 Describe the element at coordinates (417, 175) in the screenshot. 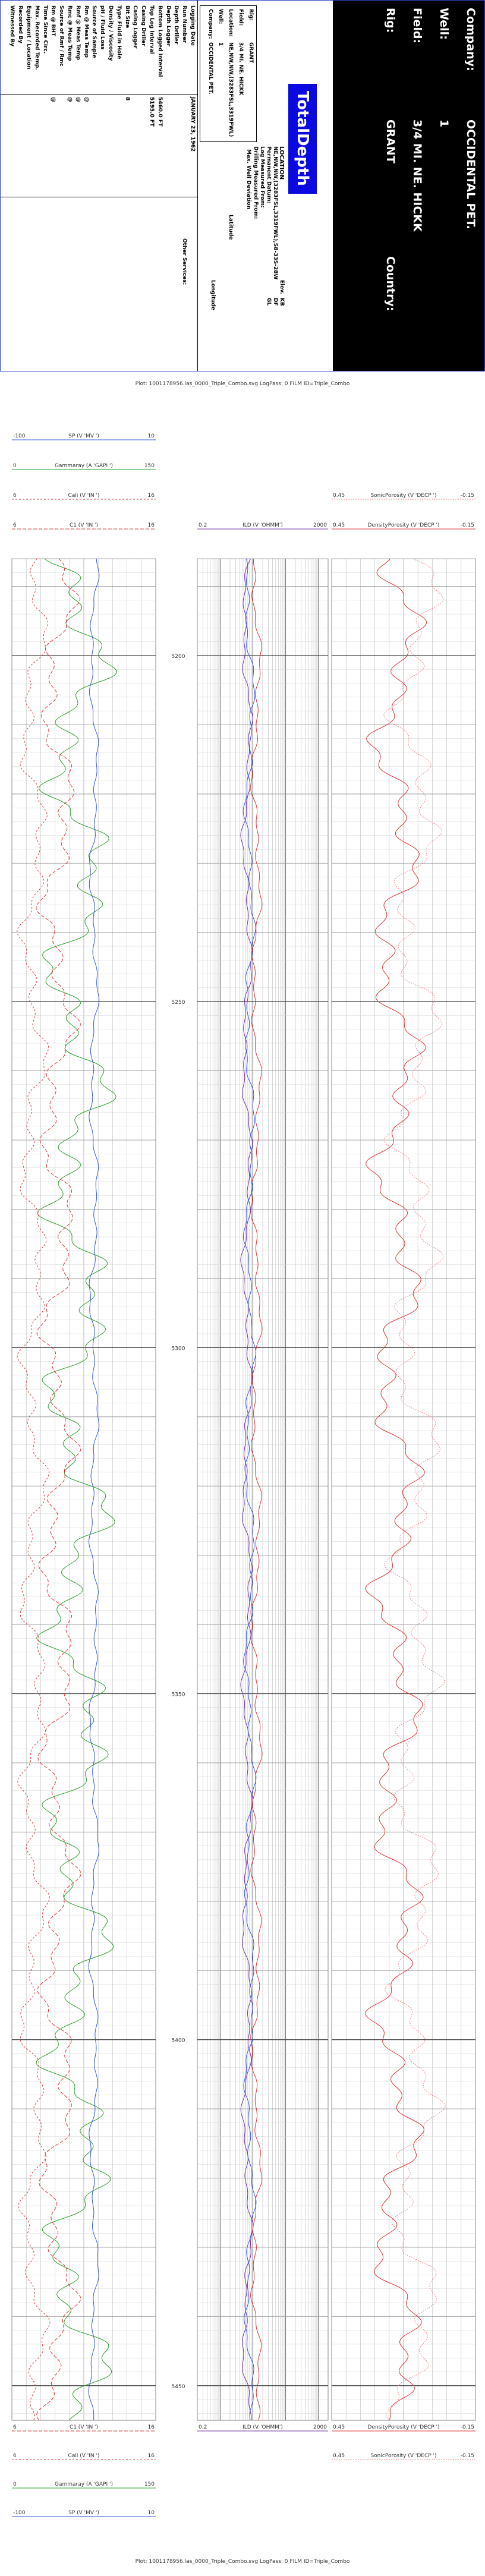

I see `field-value: 3/4 MI. NE. HICKK` at that location.